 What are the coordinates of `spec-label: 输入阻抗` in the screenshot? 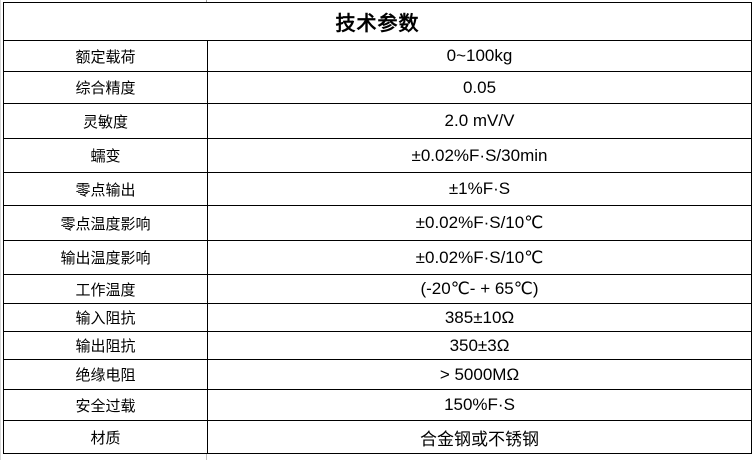 It's located at (106, 317).